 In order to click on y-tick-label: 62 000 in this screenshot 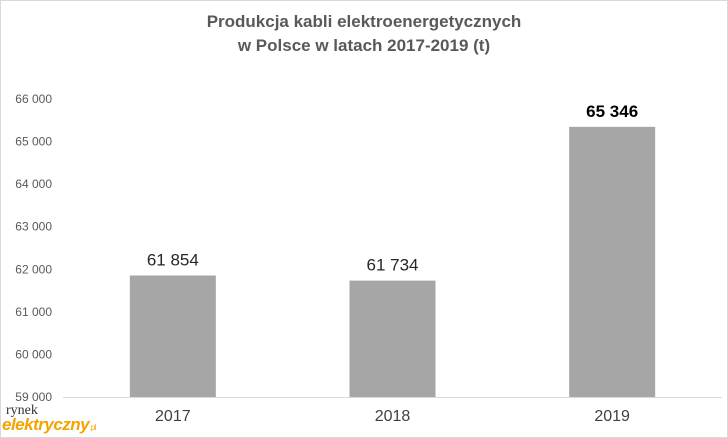, I will do `click(33, 269)`.